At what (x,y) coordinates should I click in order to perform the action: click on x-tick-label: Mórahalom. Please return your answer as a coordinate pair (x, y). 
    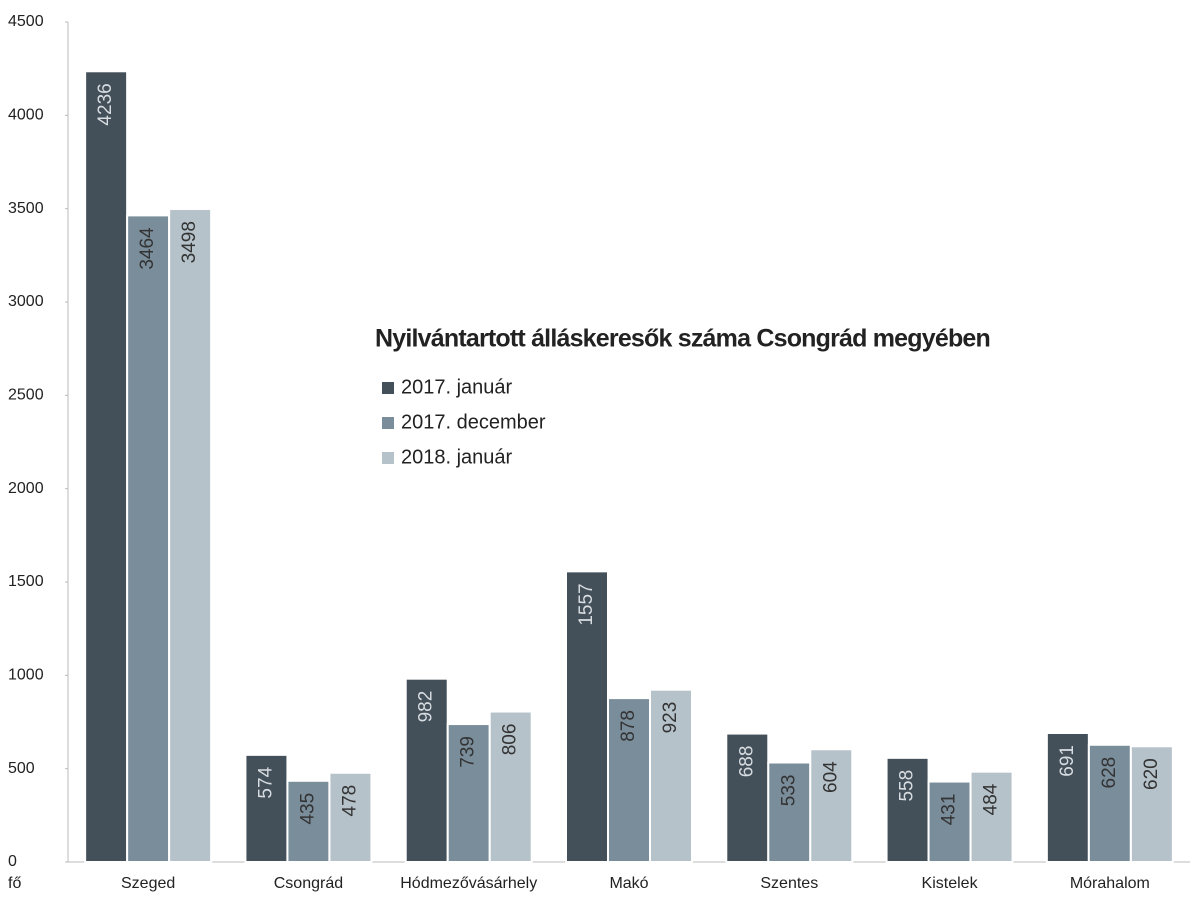
    Looking at the image, I should click on (1110, 883).